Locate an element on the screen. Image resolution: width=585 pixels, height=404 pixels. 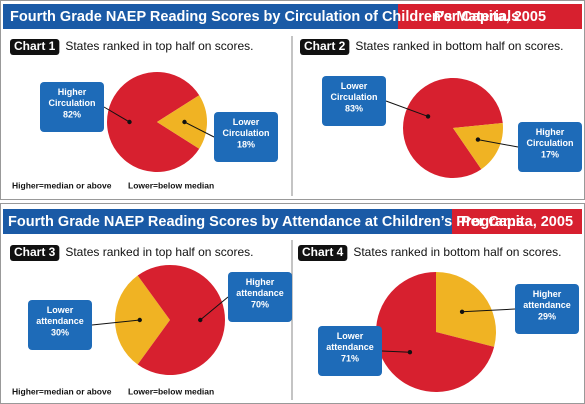
callout-value: 70% is located at coordinates (260, 304).